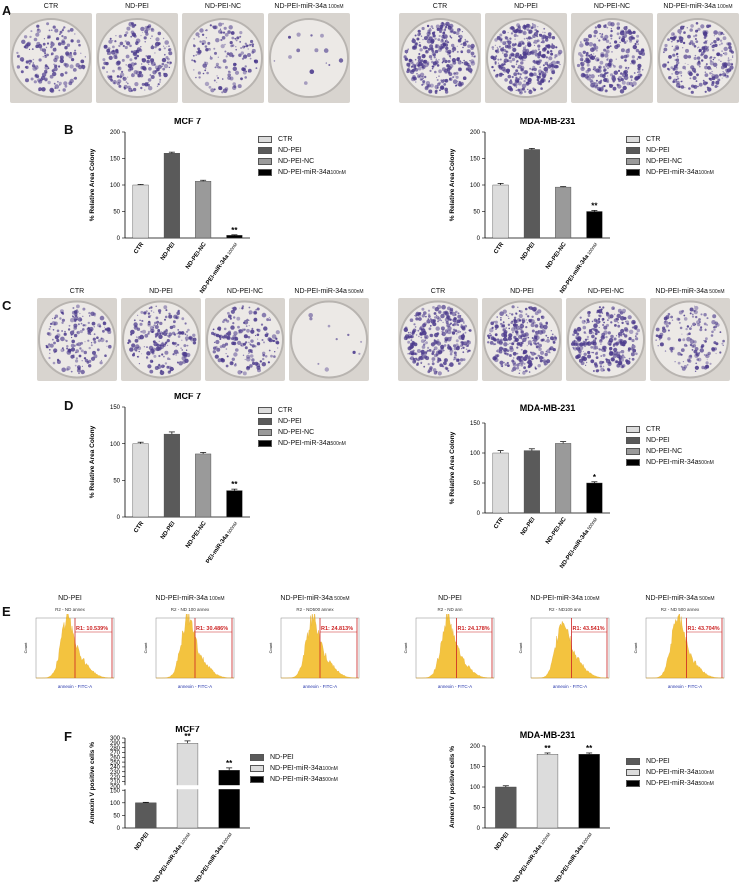 The width and height of the screenshot is (747, 882). Describe the element at coordinates (452, 787) in the screenshot. I see `y-axis-label: Annexin V positive cells %` at that location.